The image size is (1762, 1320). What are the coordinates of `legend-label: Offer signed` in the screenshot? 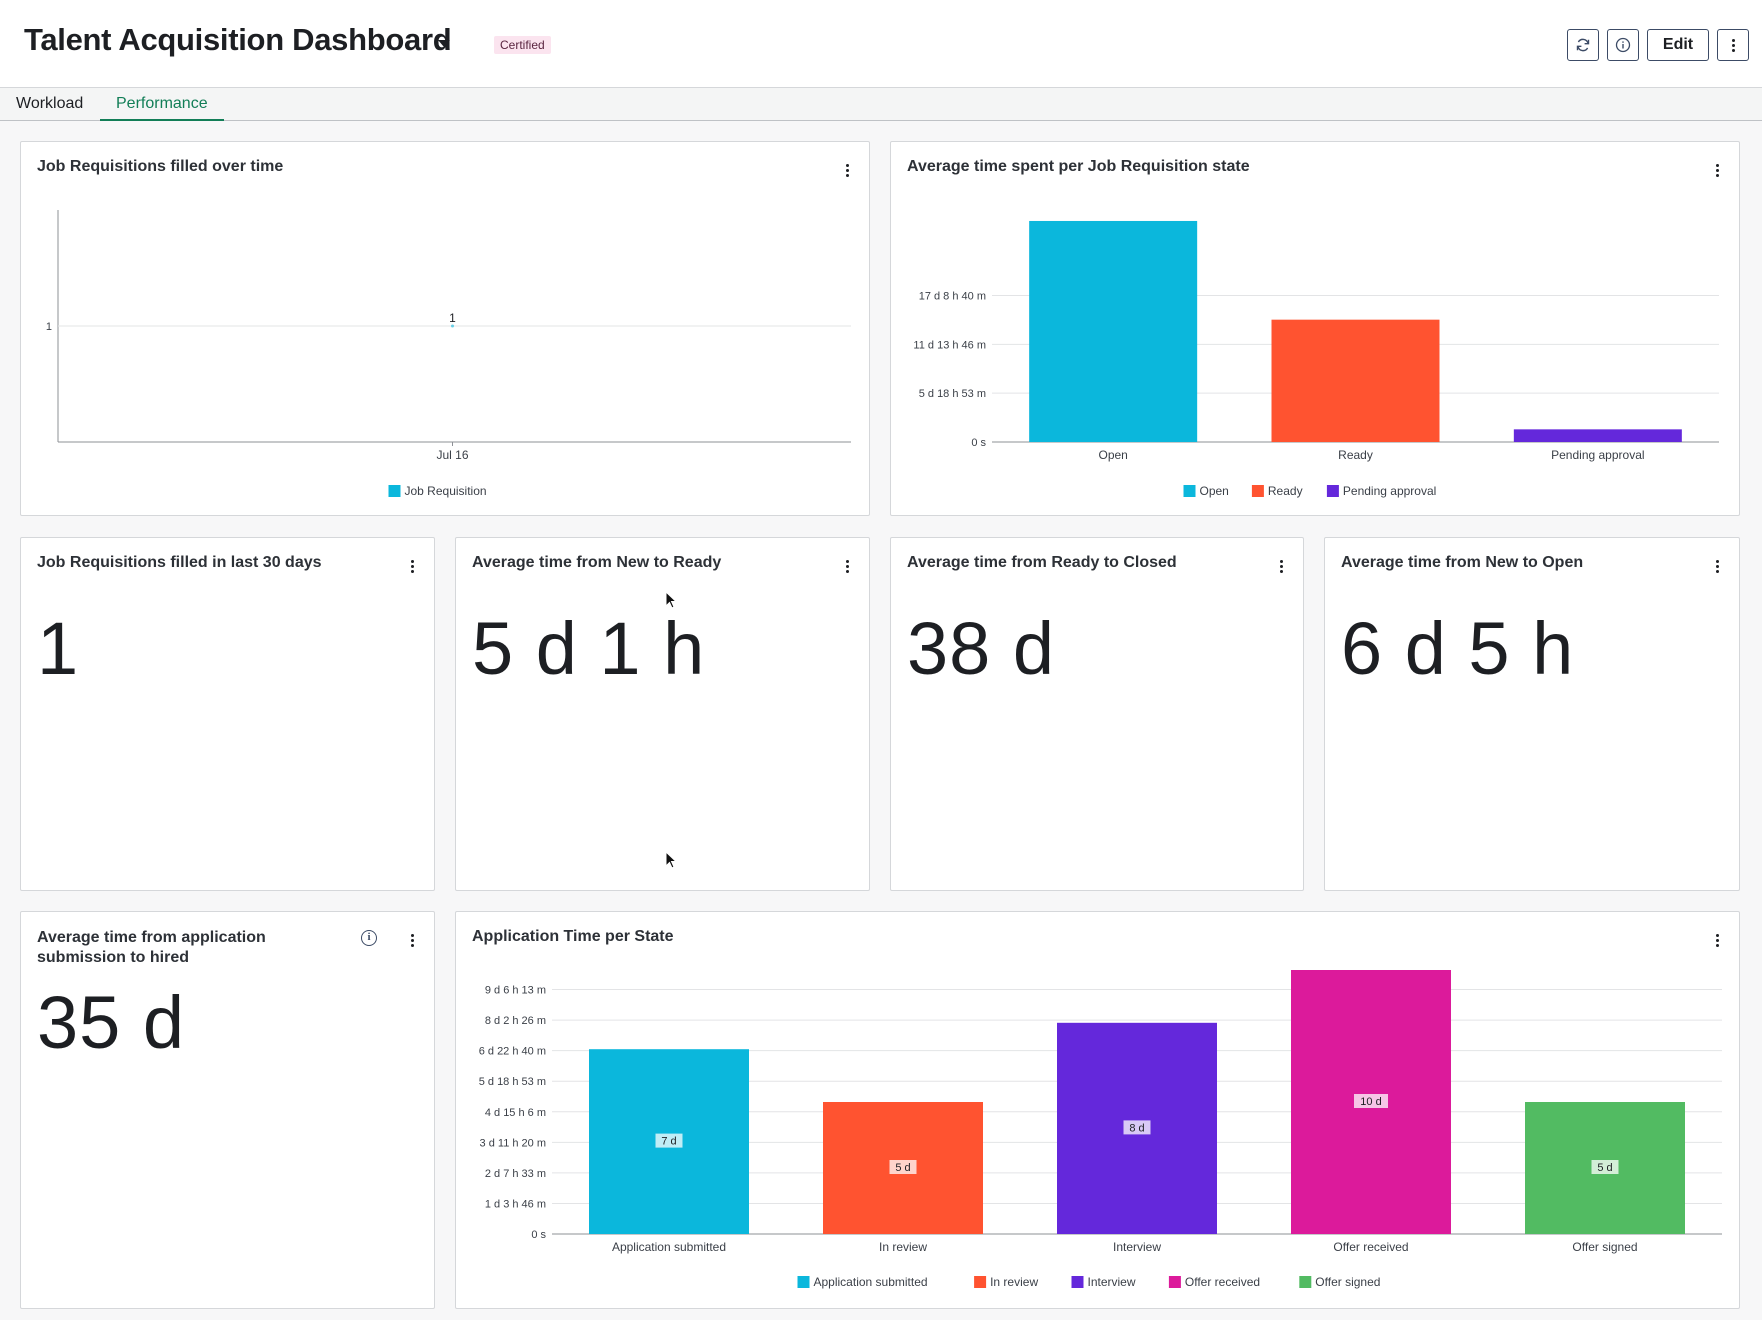 It's located at (1347, 1282).